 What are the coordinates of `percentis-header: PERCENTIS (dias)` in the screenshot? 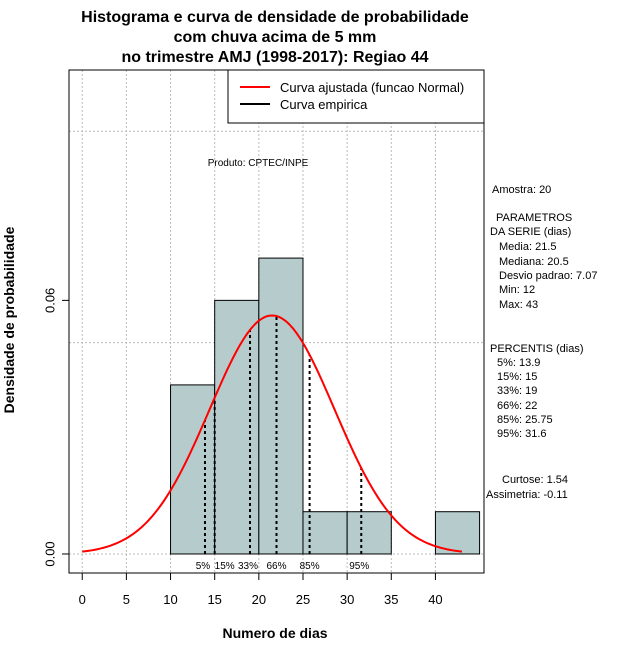 It's located at (537, 349).